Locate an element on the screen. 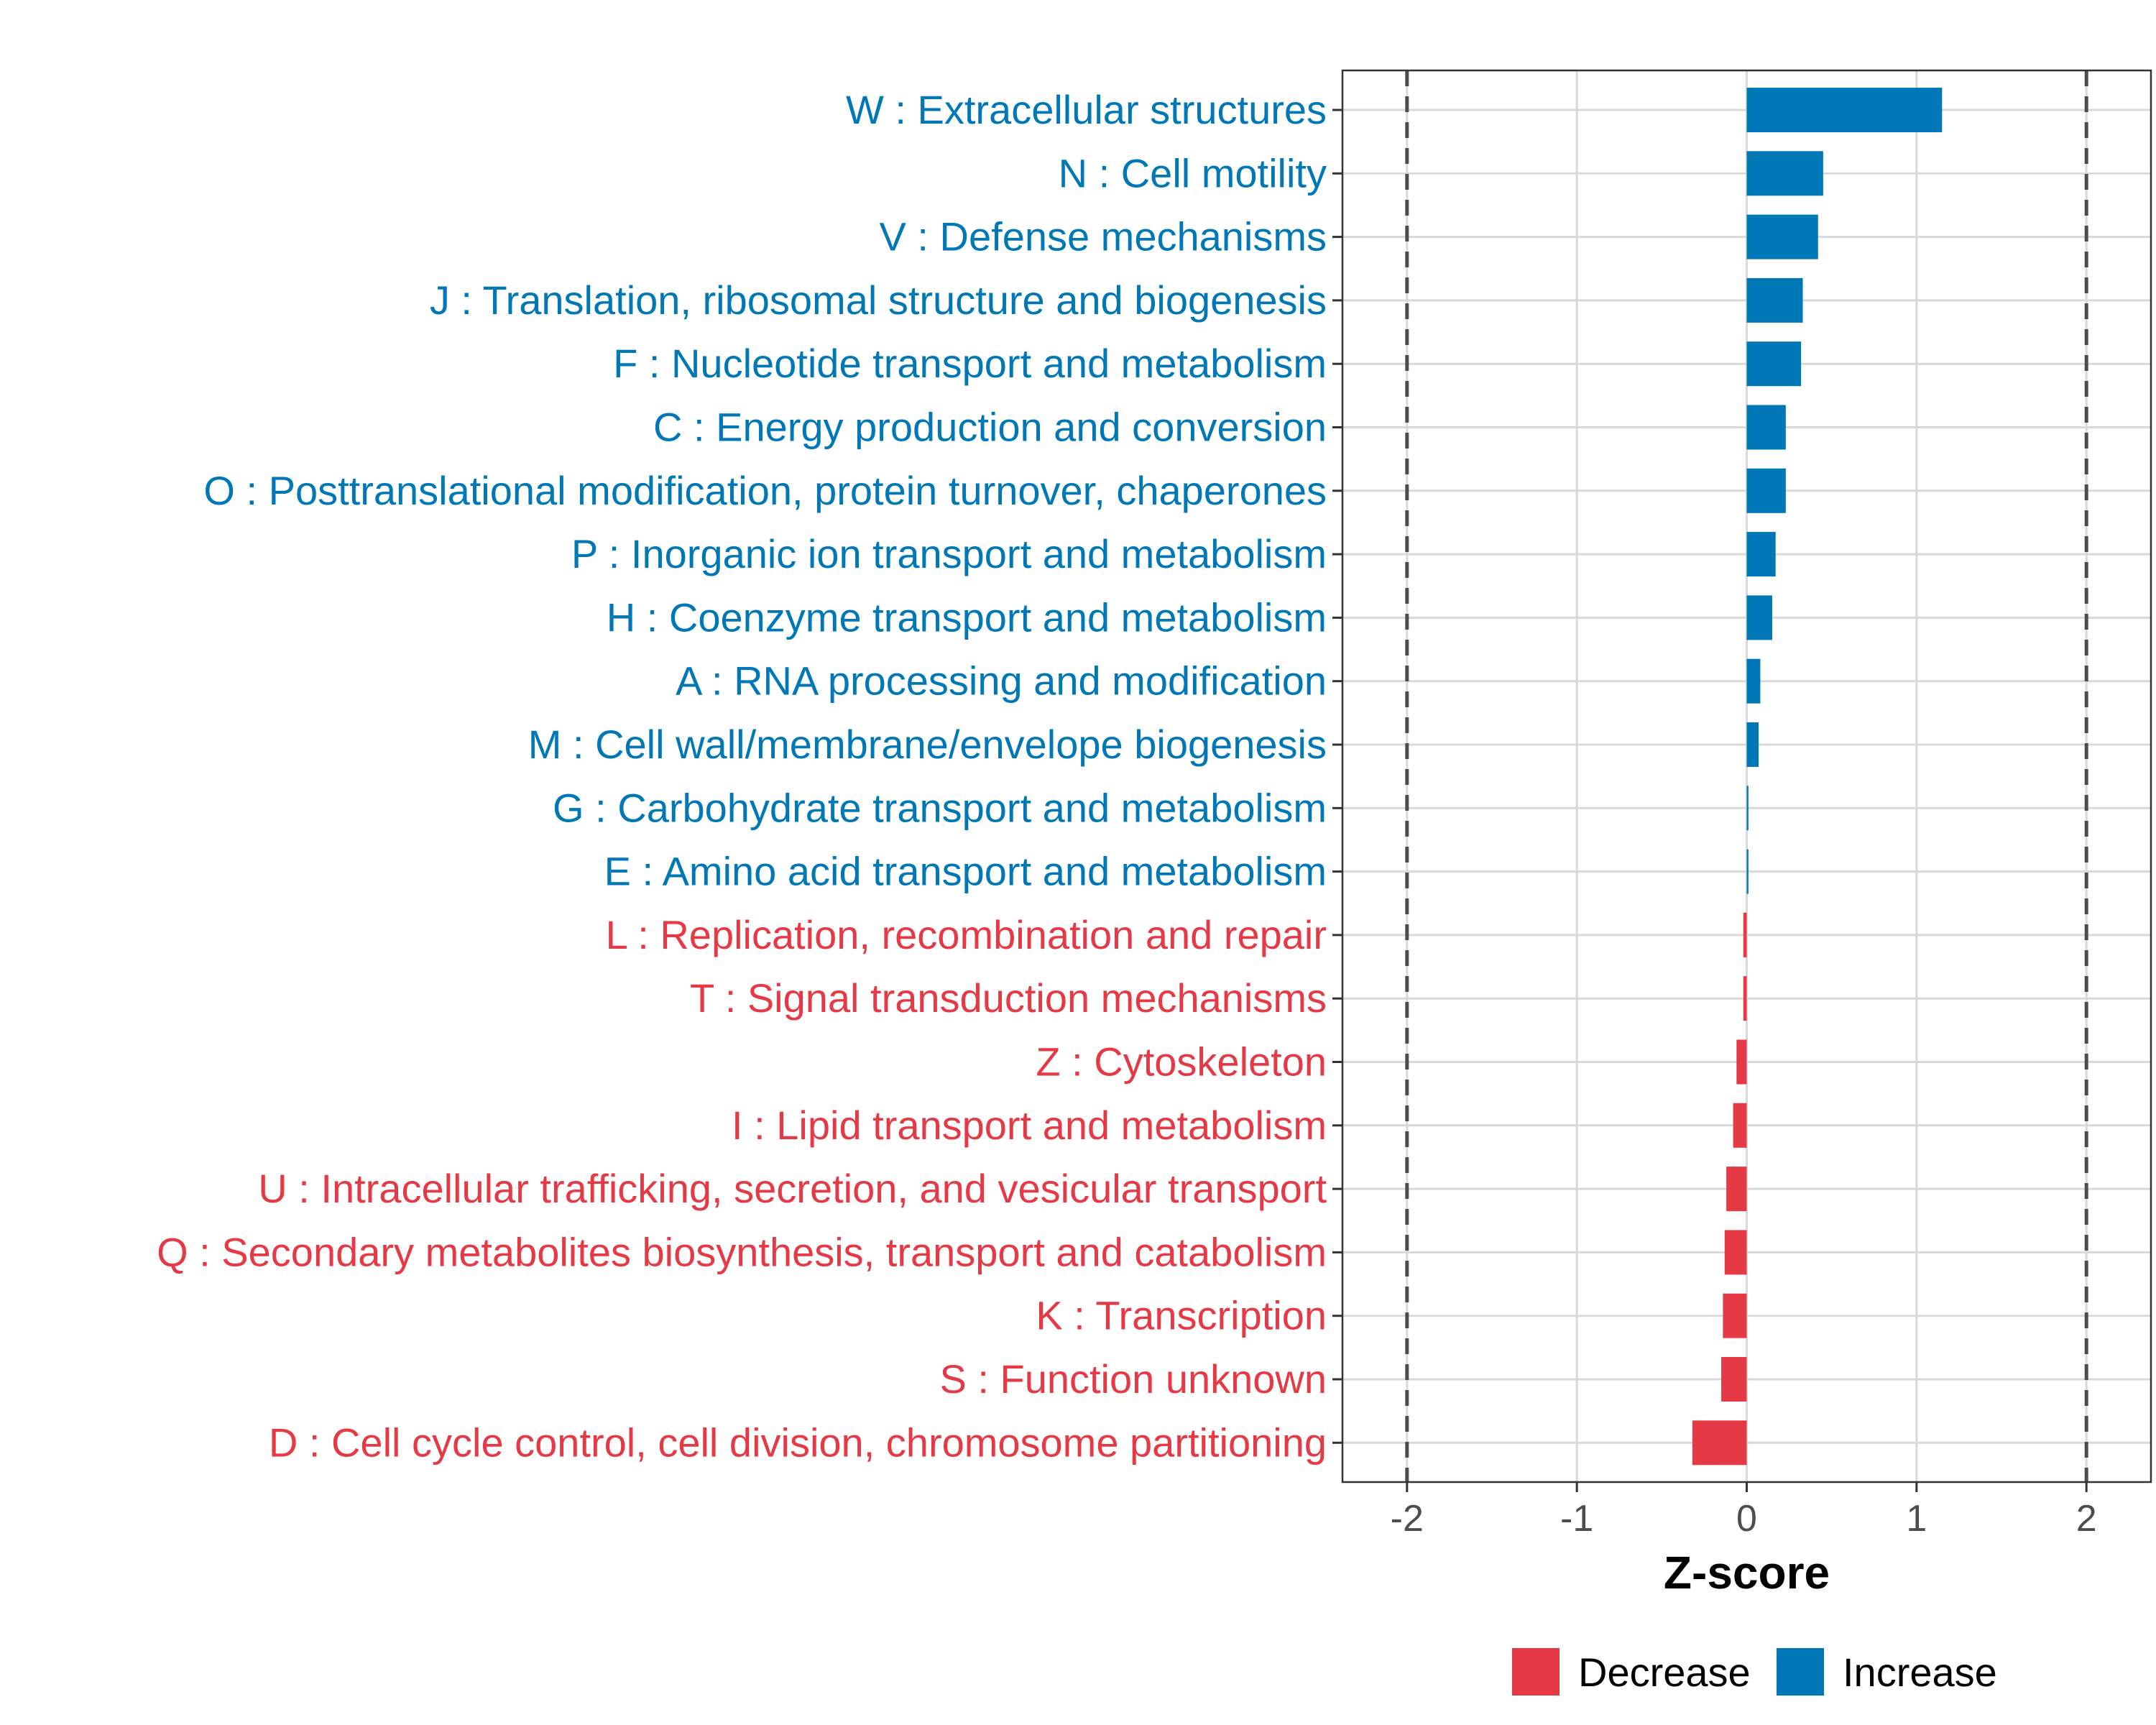  x-tick-label: -1 is located at coordinates (1577, 1519).